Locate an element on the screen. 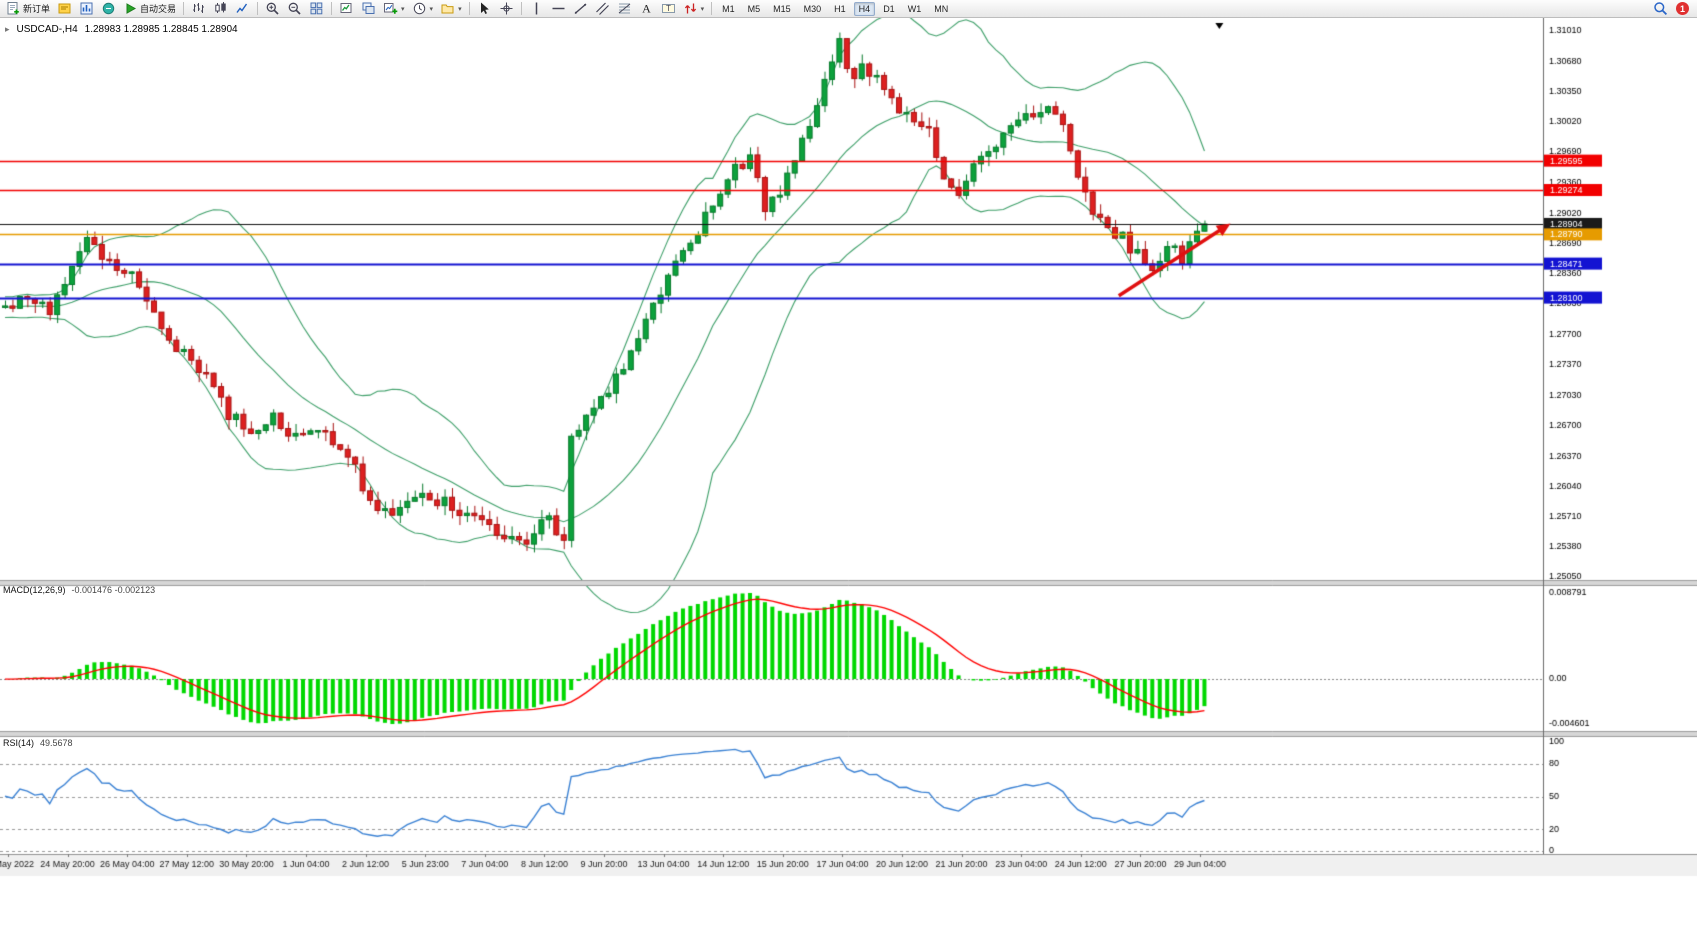  toolbar-indicators-button is located at coordinates (346, 8).